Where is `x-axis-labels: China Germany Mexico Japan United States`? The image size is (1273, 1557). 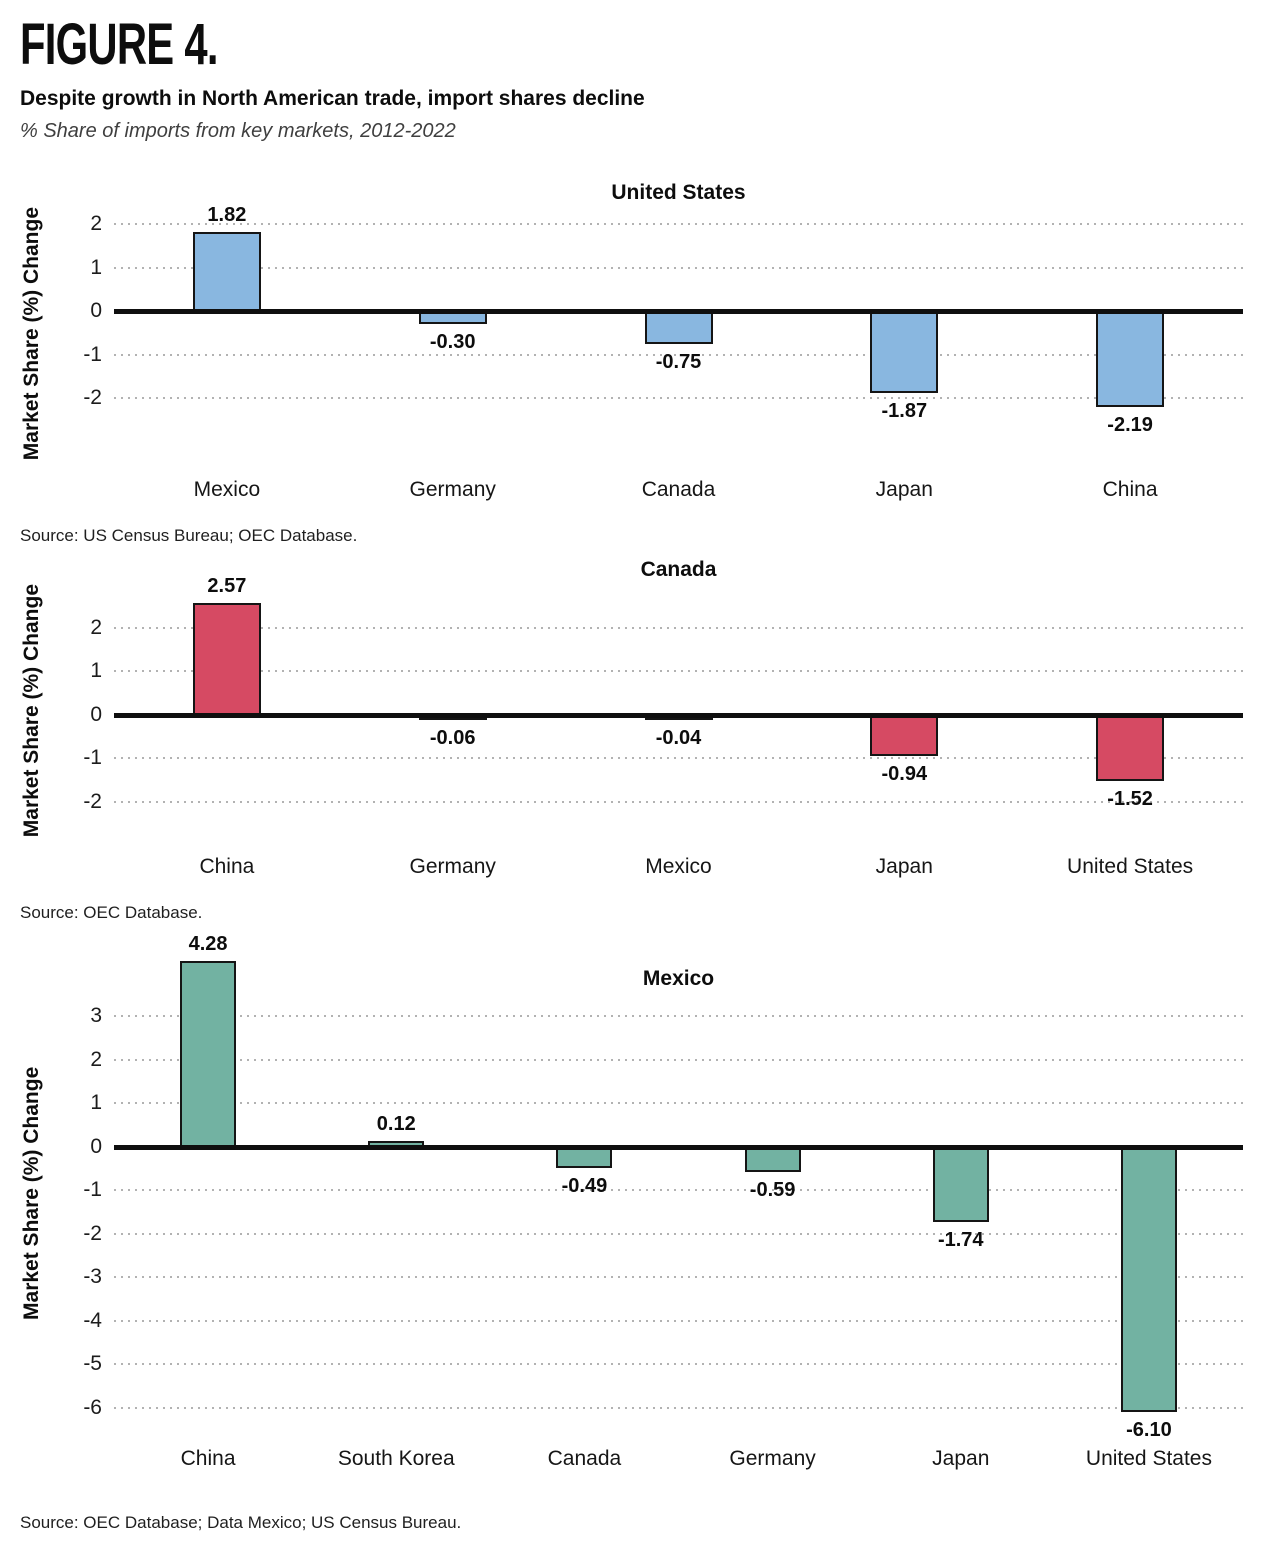
x-axis-labels: China Germany Mexico Japan United States is located at coordinates (678, 858).